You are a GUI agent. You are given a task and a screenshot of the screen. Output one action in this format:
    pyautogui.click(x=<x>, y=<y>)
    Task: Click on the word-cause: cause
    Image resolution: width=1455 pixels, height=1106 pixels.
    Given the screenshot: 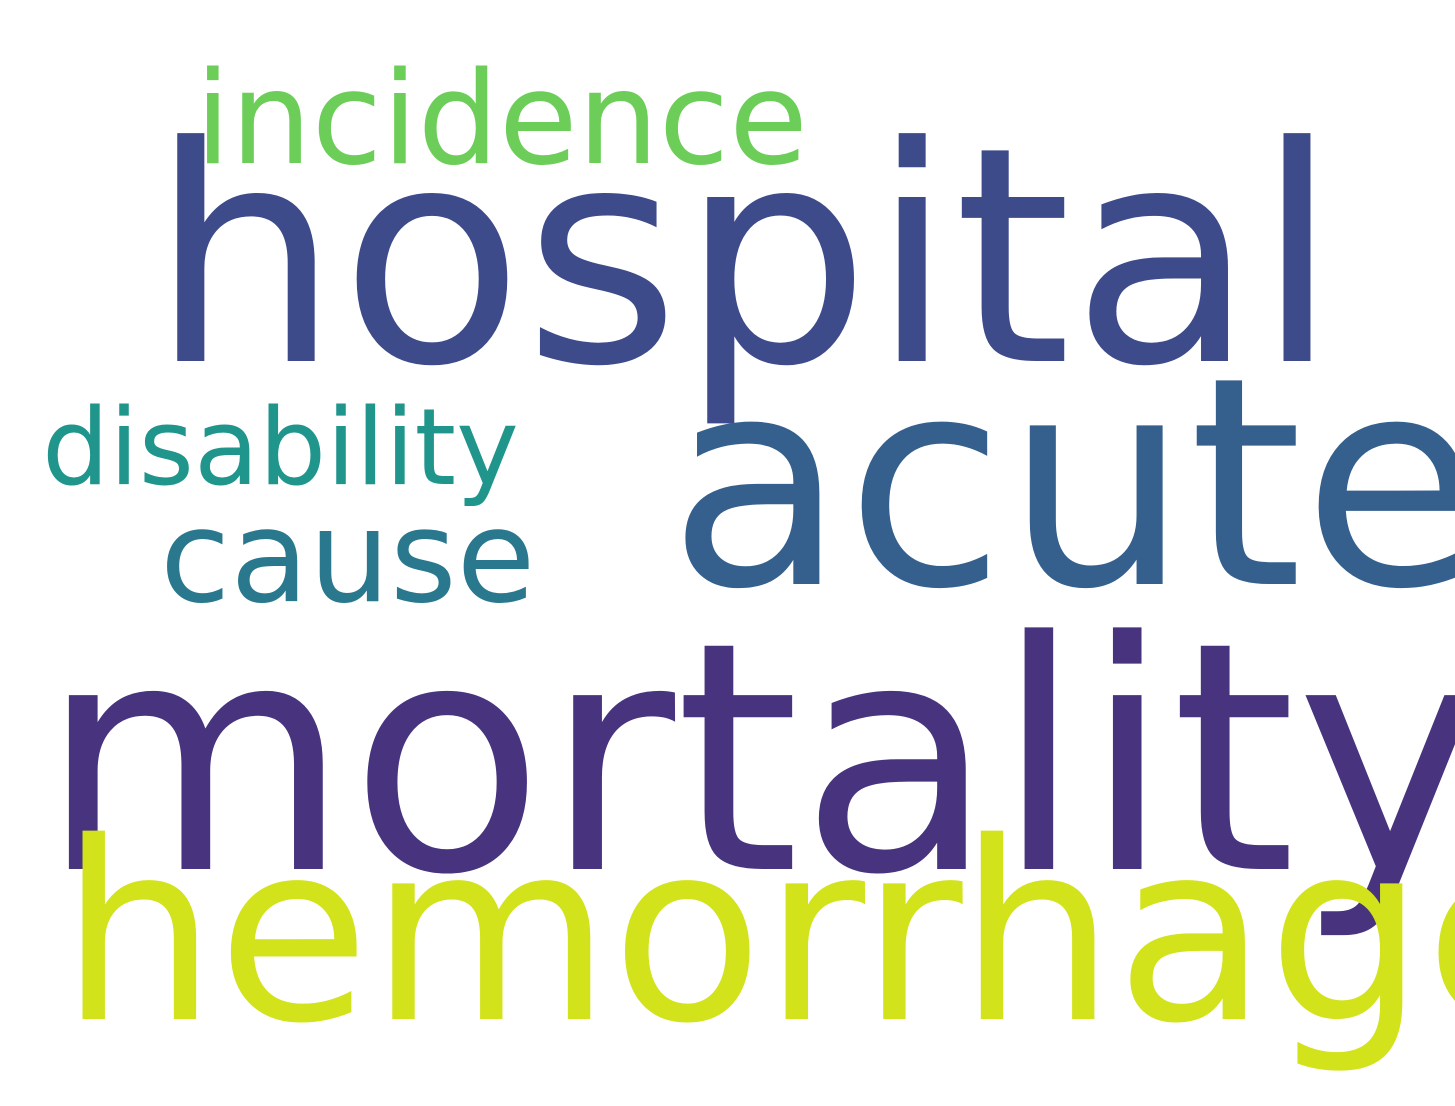 What is the action you would take?
    pyautogui.click(x=348, y=557)
    